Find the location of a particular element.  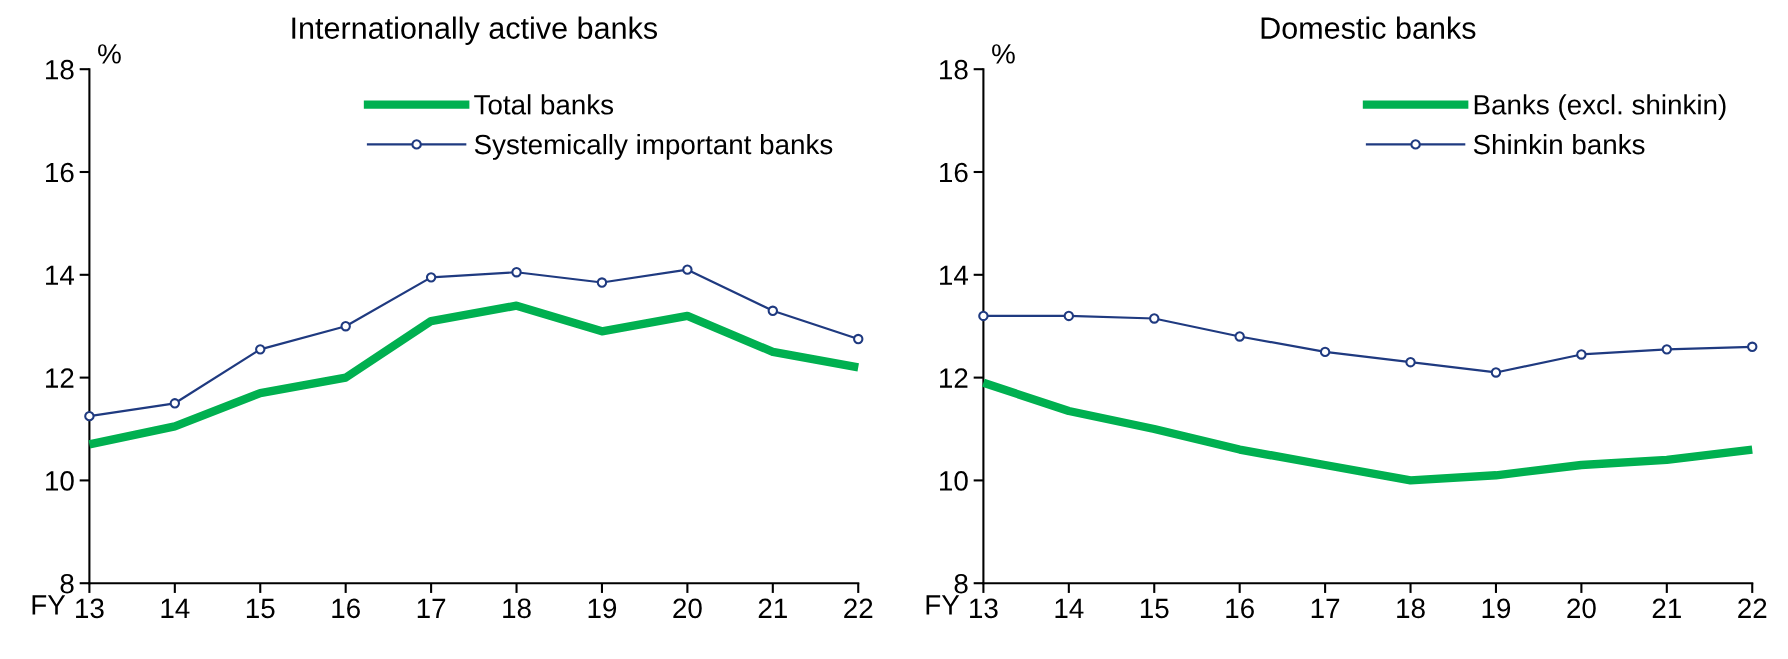

legend-label: Shinkin banks is located at coordinates (1559, 144).